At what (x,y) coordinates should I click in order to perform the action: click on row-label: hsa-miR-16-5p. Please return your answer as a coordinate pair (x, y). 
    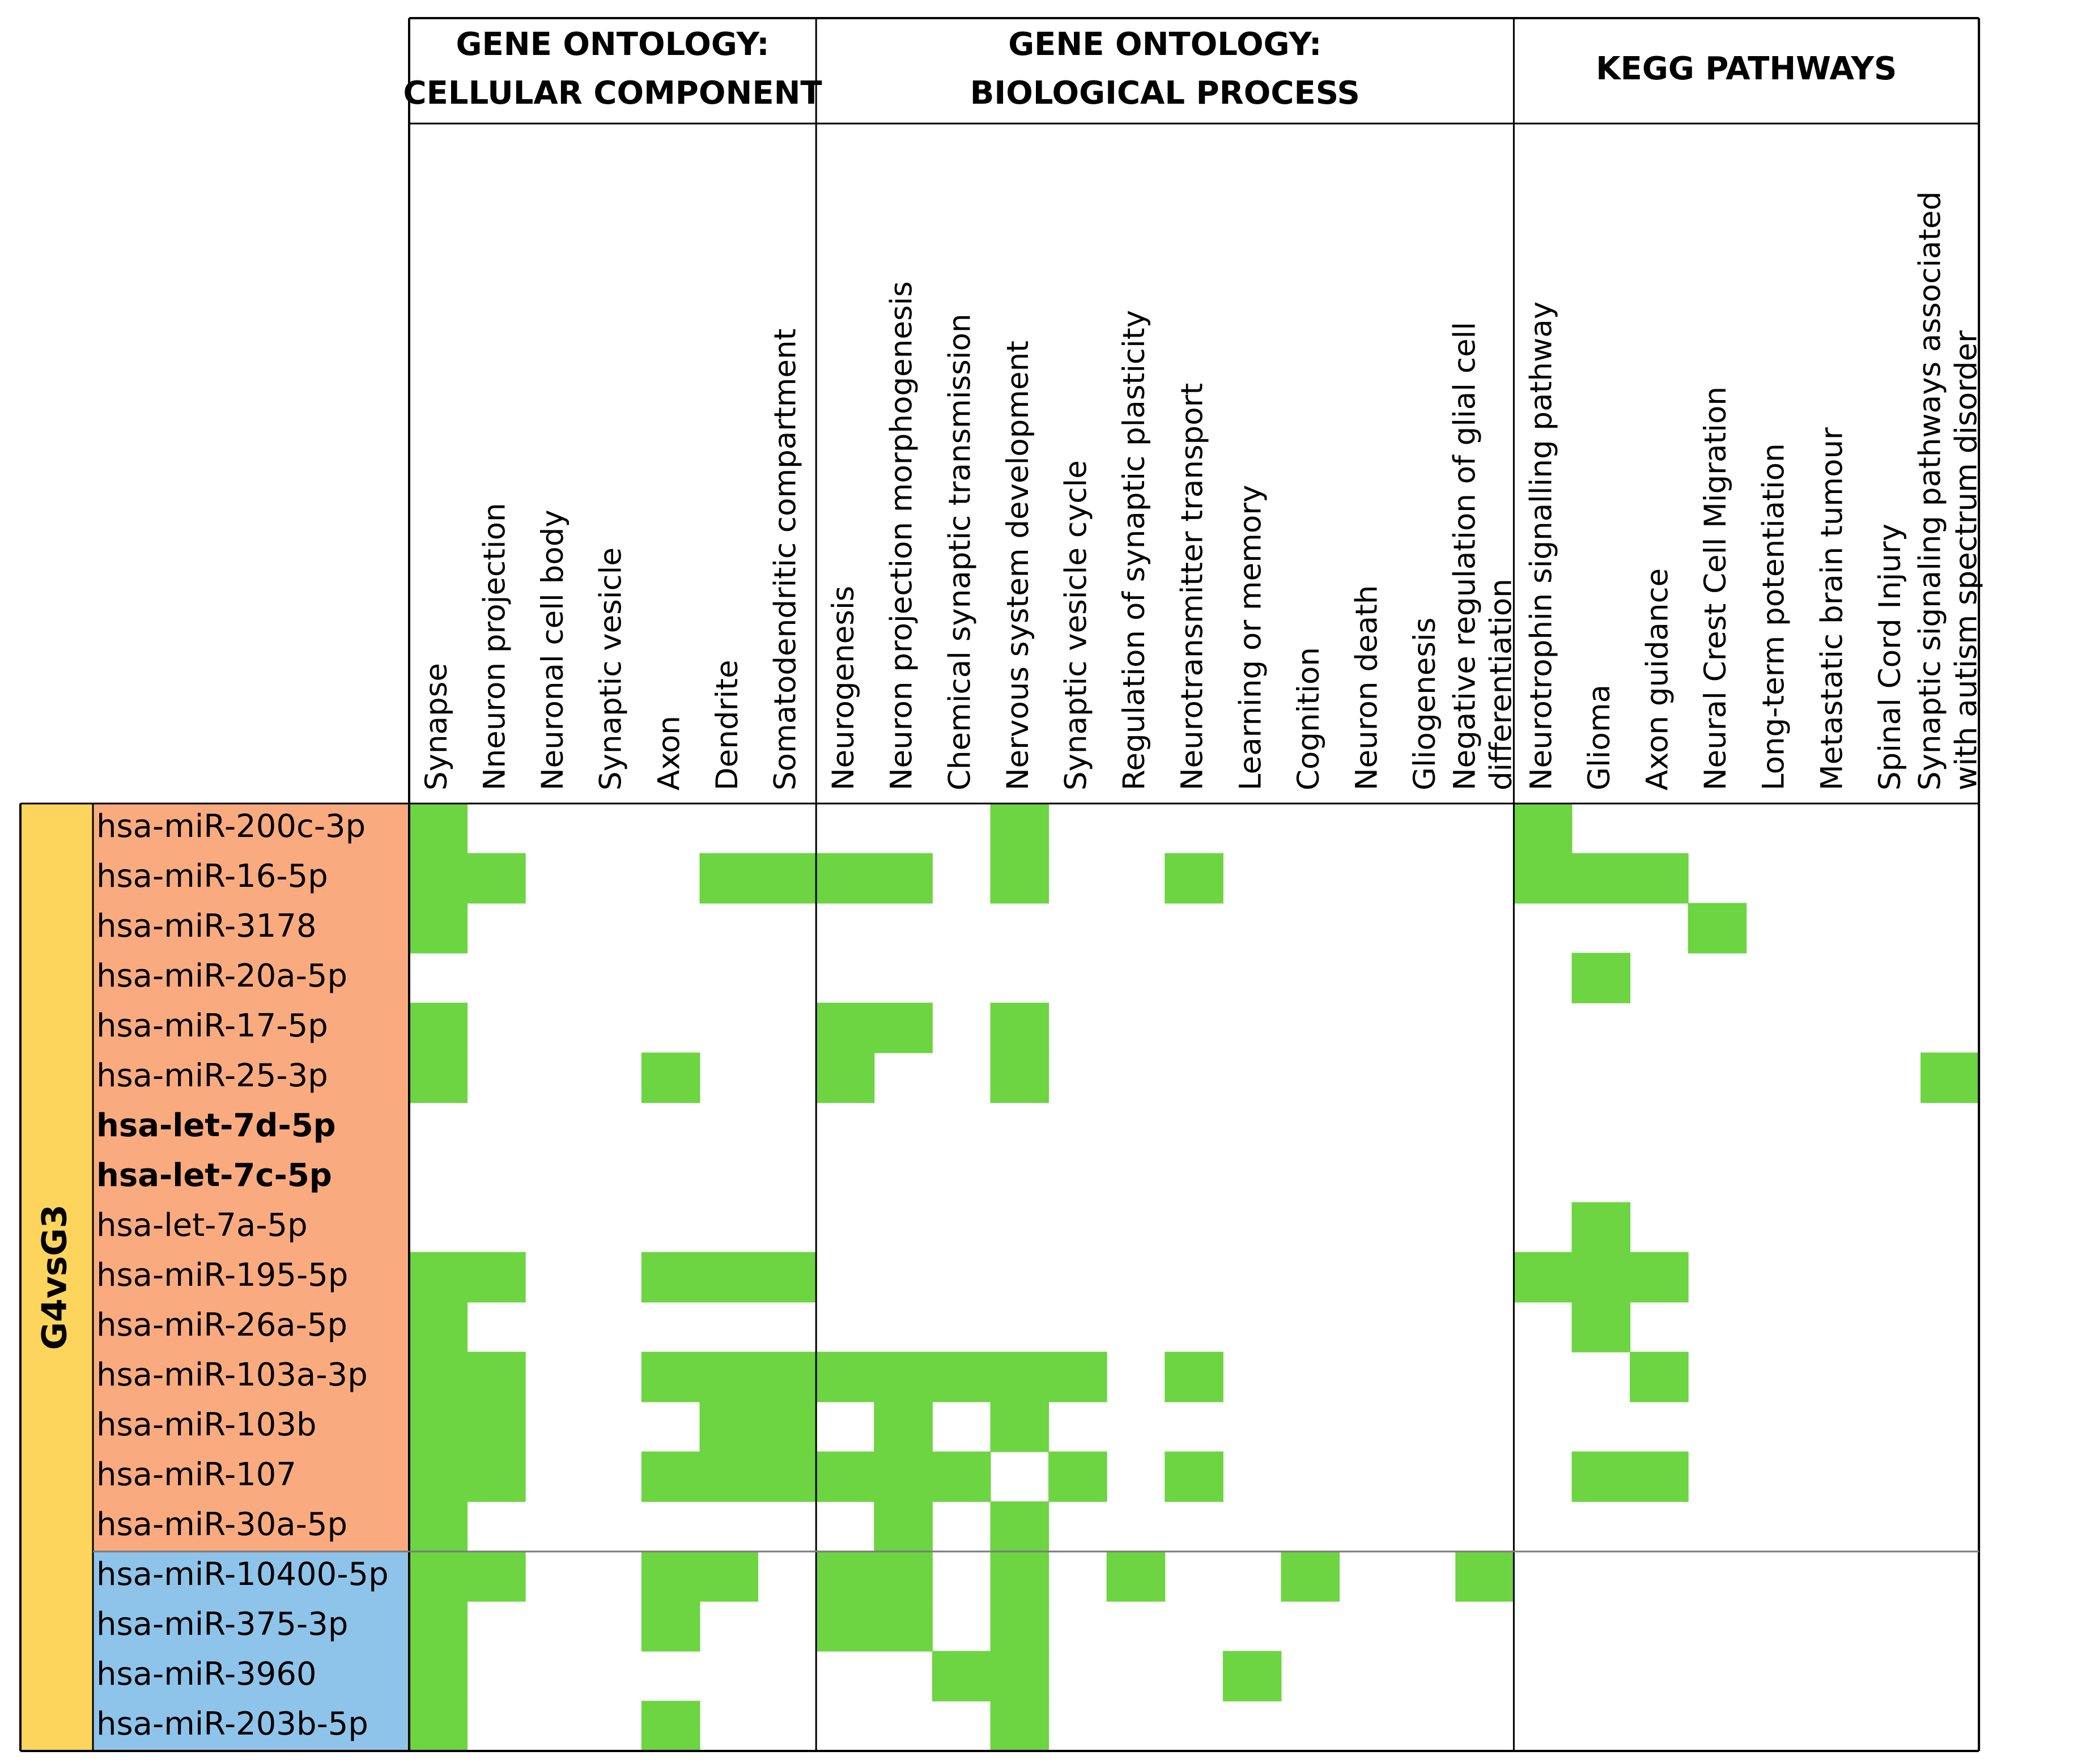
    Looking at the image, I should click on (212, 876).